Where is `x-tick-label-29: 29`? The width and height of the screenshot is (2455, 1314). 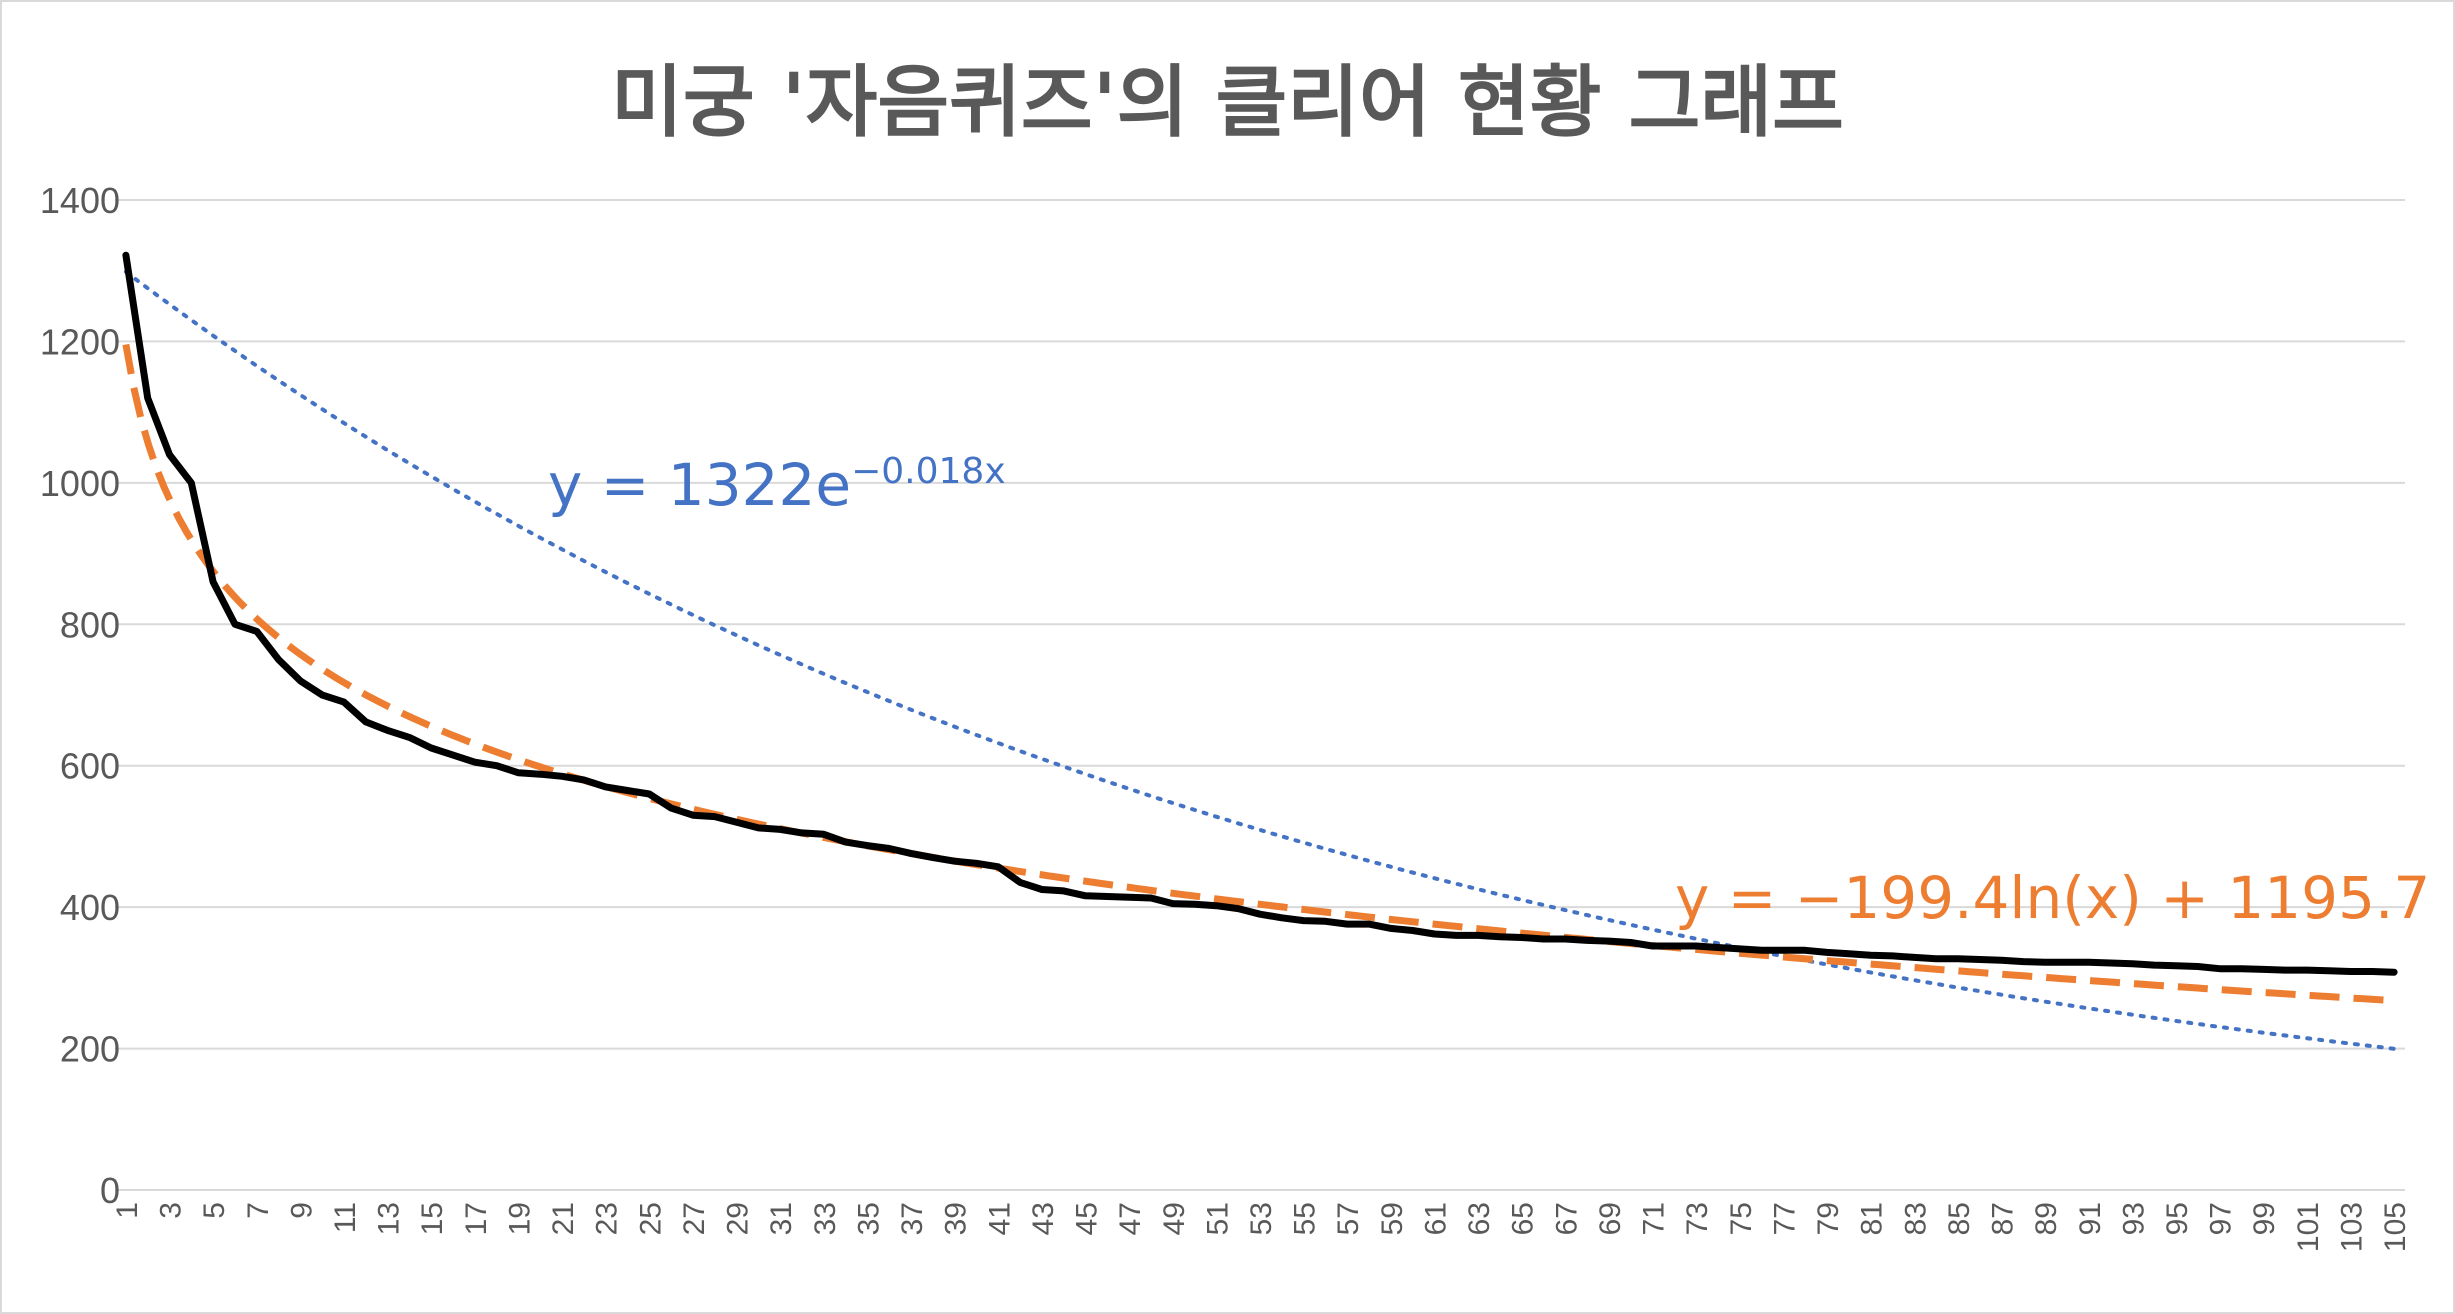 x-tick-label-29: 29 is located at coordinates (738, 1218).